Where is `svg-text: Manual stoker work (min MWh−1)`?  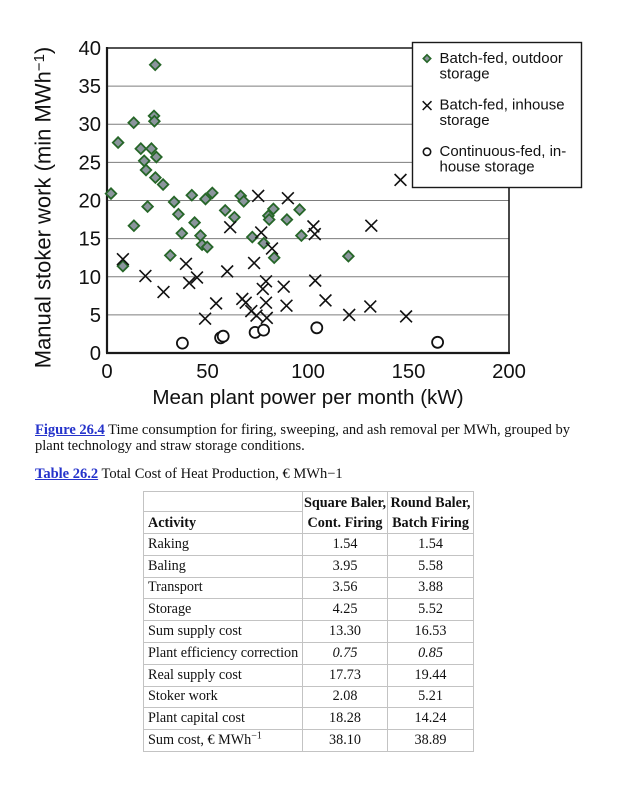 svg-text: Manual stoker work (min MWh−1) is located at coordinates (43, 208).